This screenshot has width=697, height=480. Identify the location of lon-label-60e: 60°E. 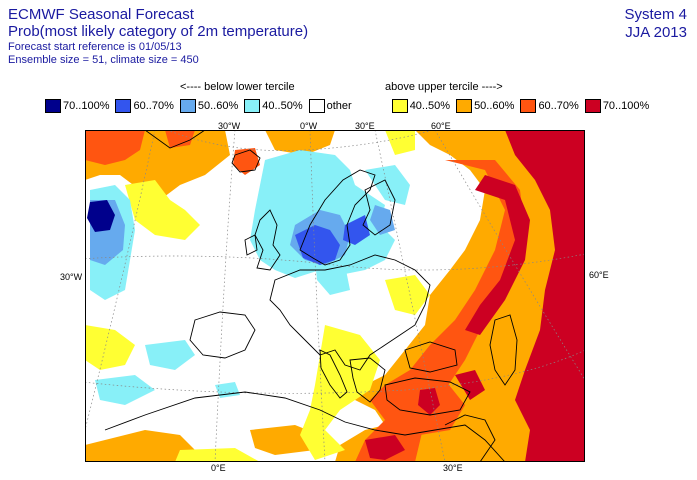
(441, 126).